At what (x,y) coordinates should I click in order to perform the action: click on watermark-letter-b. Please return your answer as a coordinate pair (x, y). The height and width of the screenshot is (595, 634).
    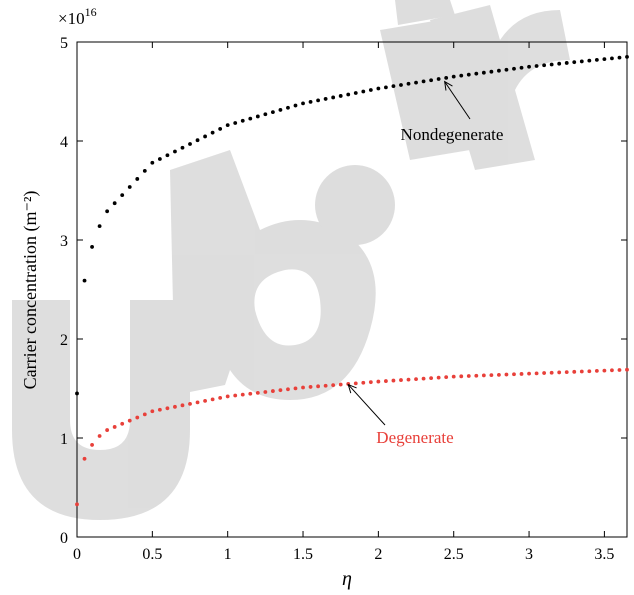
    Looking at the image, I should click on (273, 275).